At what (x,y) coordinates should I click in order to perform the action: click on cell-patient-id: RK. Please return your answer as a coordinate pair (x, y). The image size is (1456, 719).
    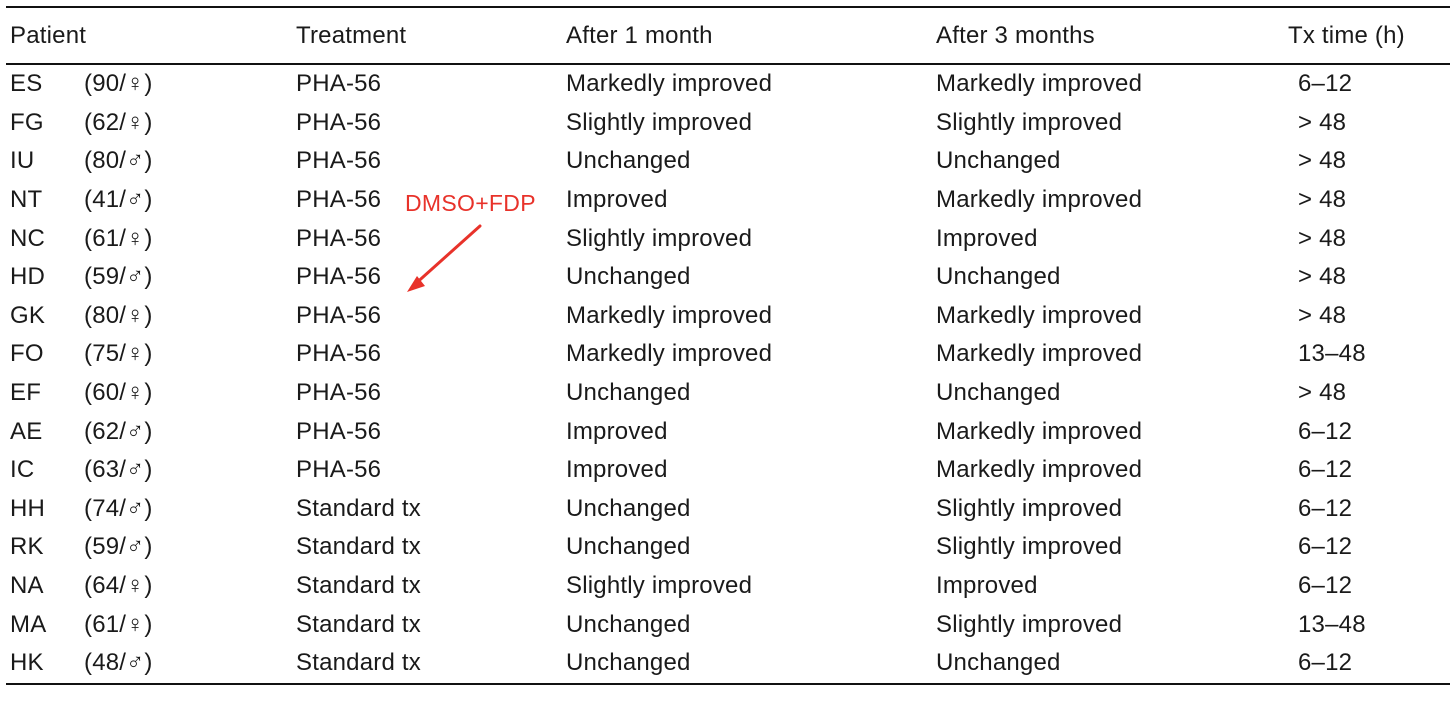
    Looking at the image, I should click on (27, 547).